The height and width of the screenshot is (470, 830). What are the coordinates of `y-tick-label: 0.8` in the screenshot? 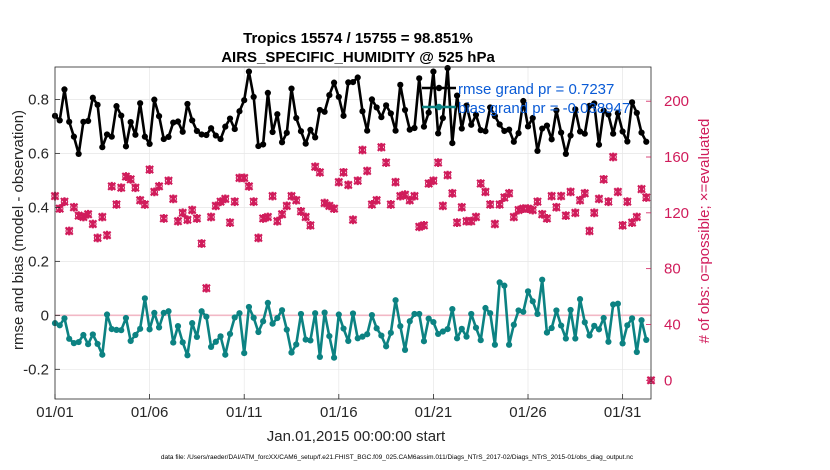 It's located at (38, 99).